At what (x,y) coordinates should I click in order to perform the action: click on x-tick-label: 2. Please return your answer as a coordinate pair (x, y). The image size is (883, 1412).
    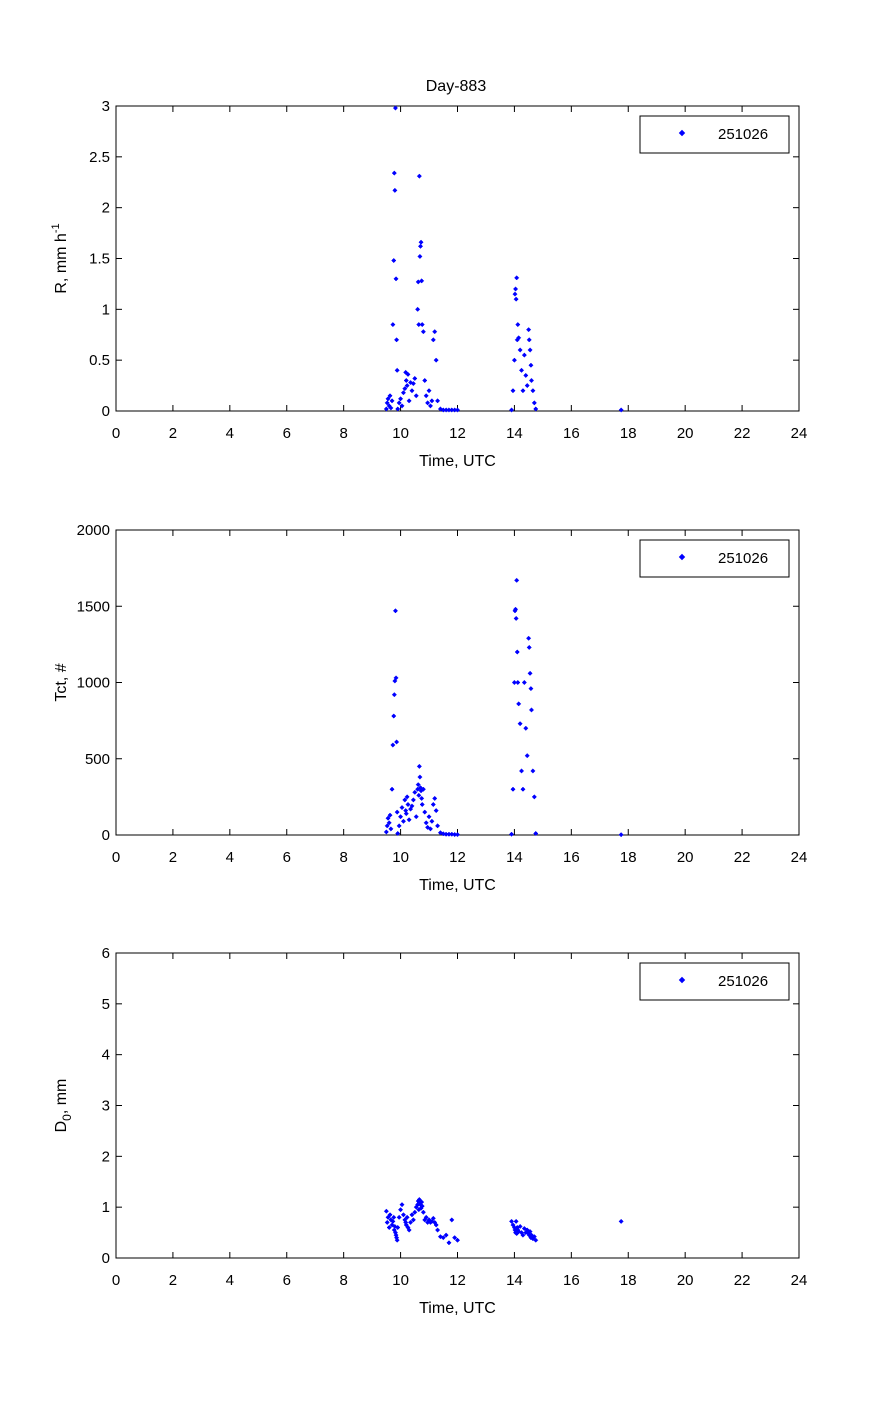
    Looking at the image, I should click on (173, 857).